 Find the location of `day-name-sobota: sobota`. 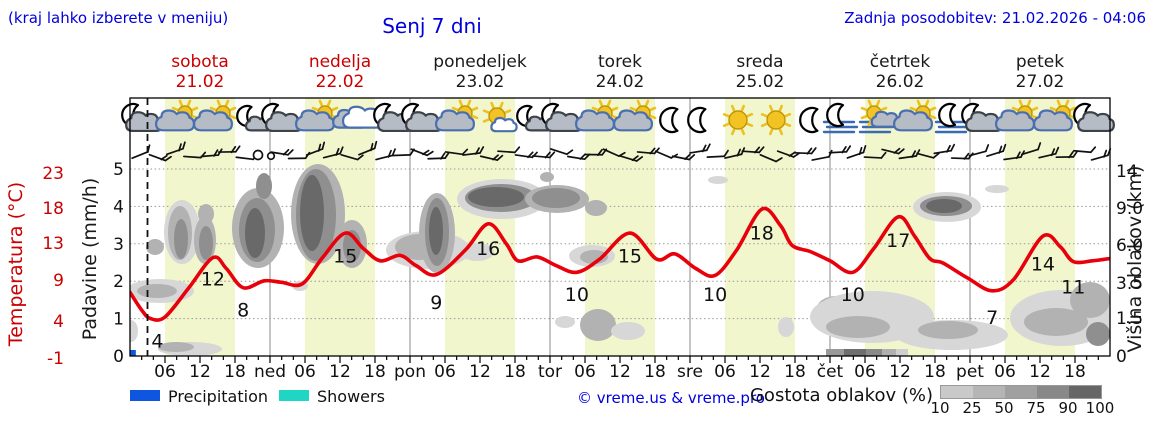

day-name-sobota: sobota is located at coordinates (200, 62).